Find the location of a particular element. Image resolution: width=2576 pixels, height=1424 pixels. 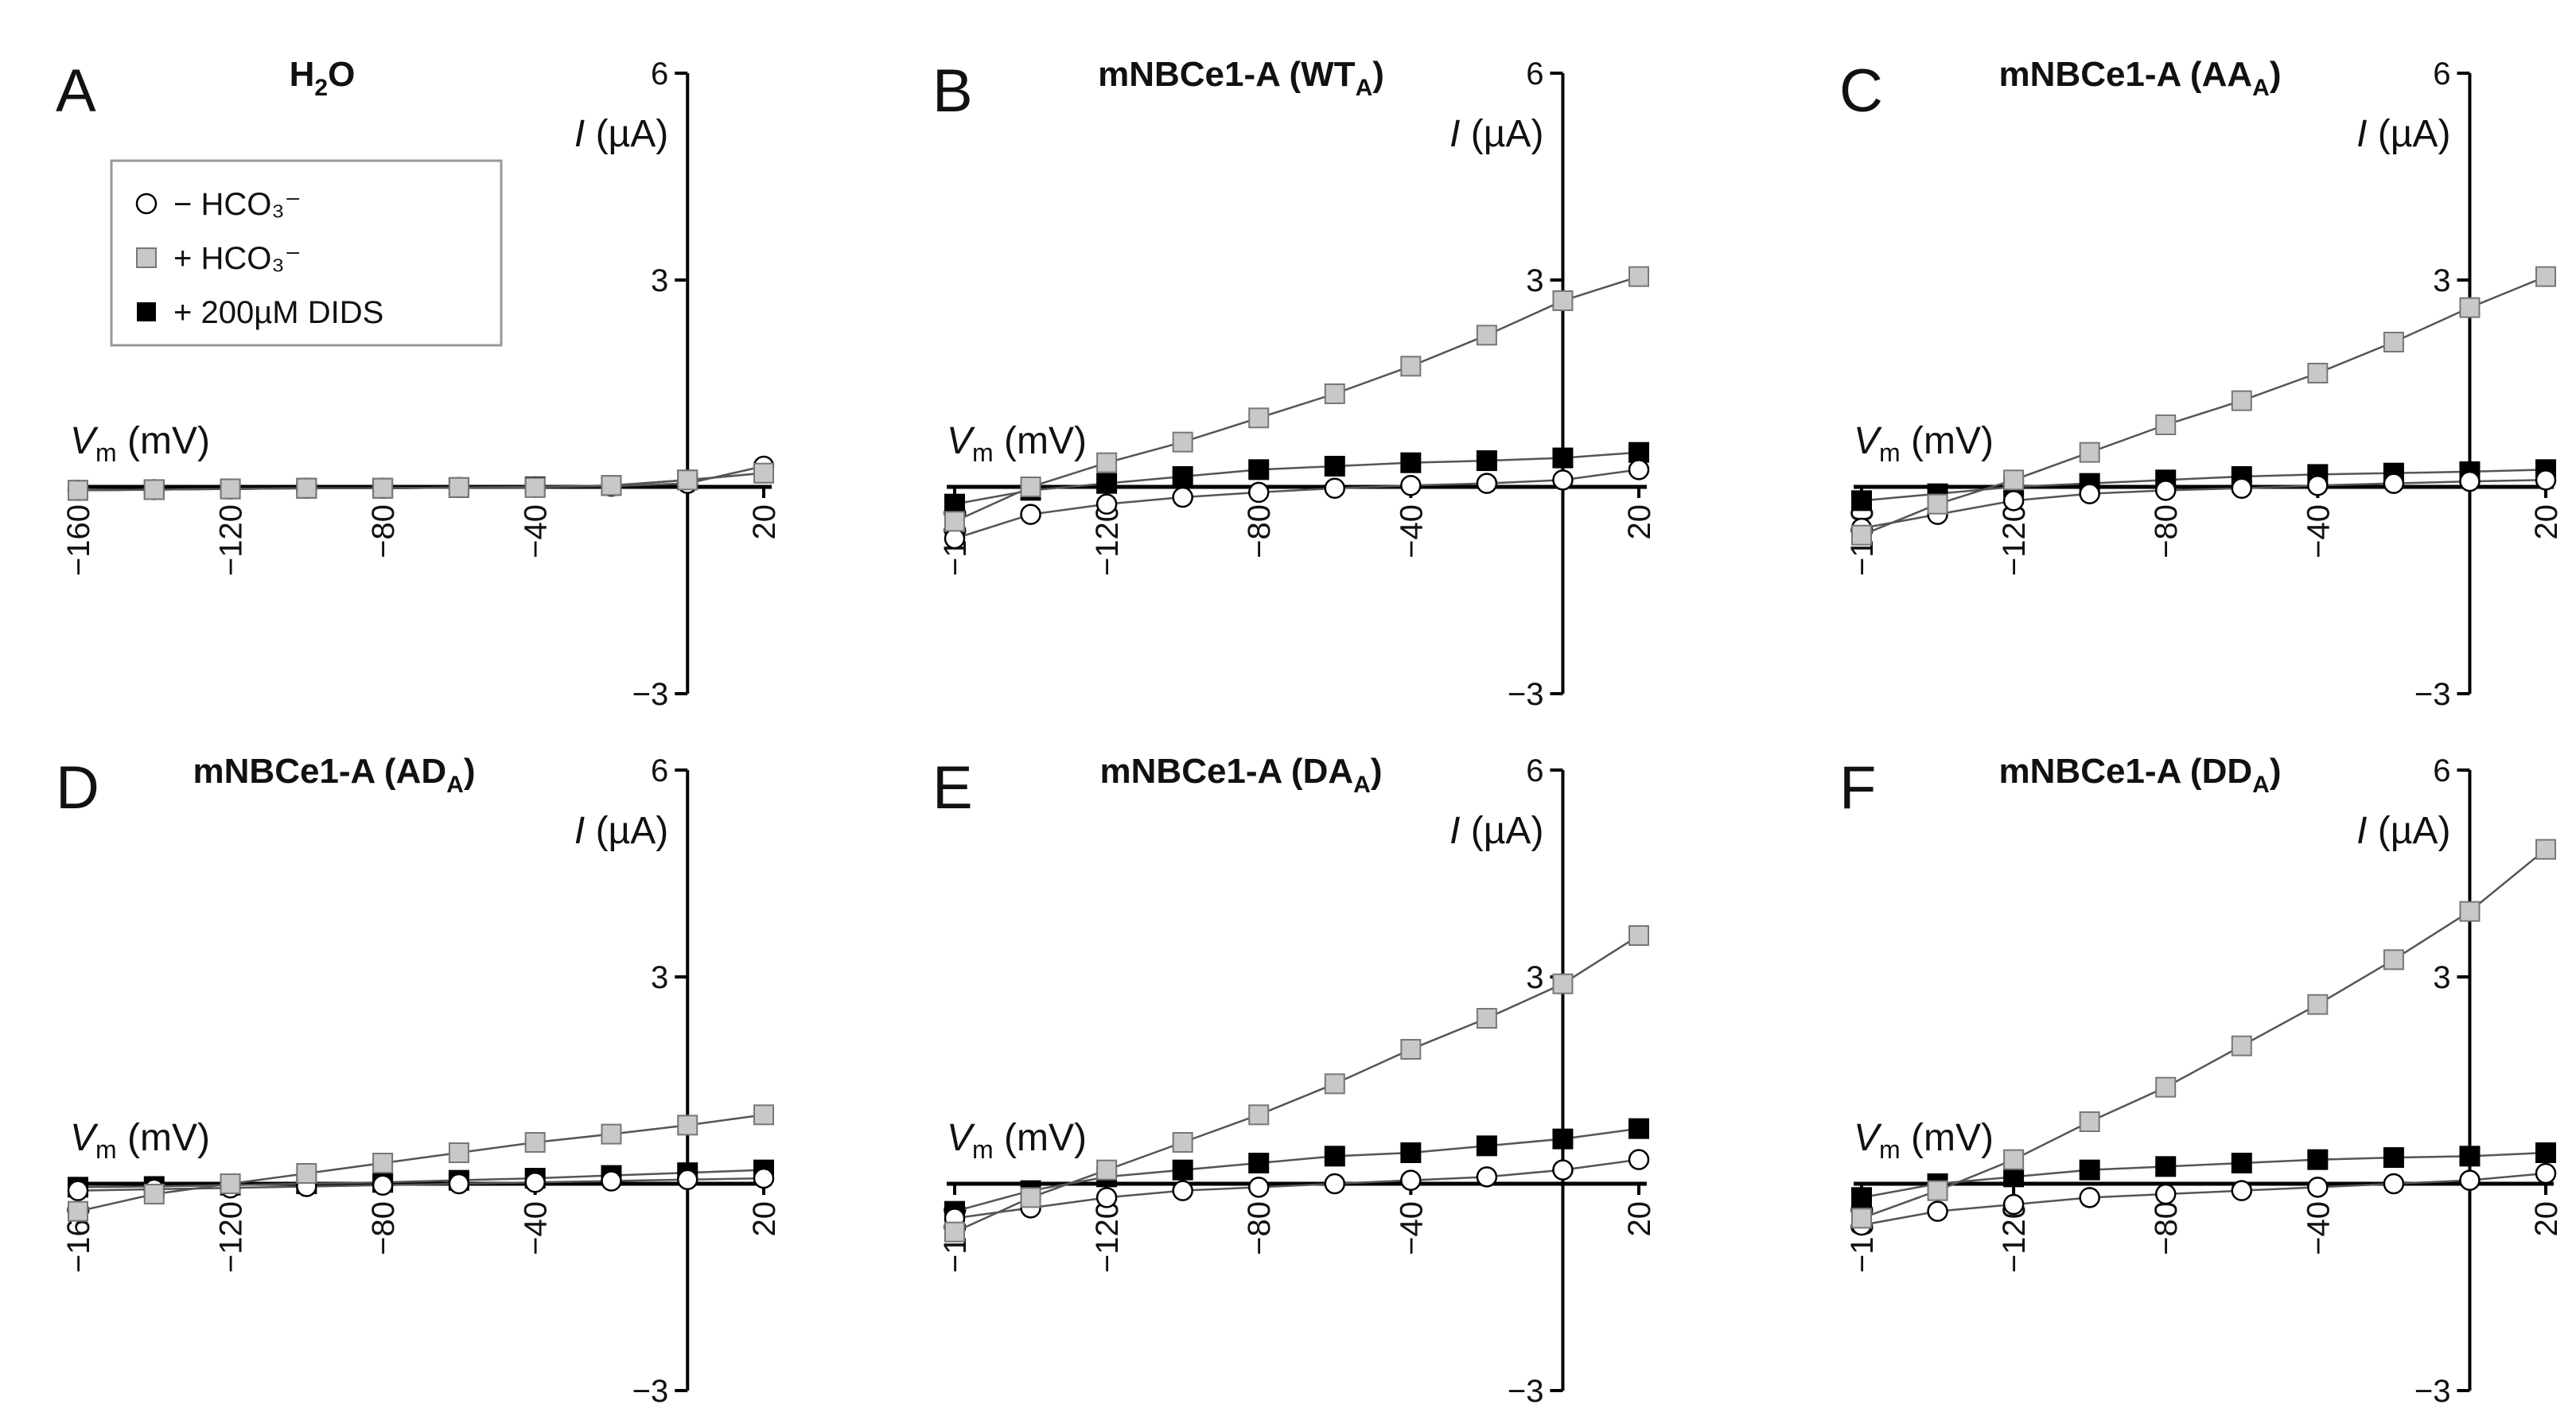

panel-title: H2O is located at coordinates (323, 78).